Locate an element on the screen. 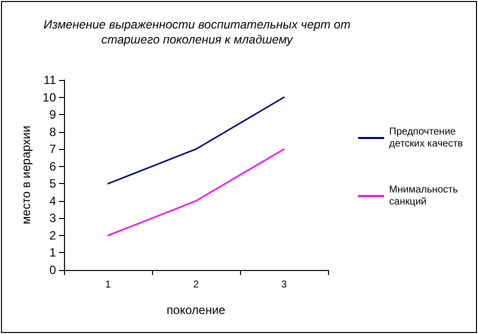 This screenshot has width=478, height=334. y-tick-label: 11 is located at coordinates (50, 80).